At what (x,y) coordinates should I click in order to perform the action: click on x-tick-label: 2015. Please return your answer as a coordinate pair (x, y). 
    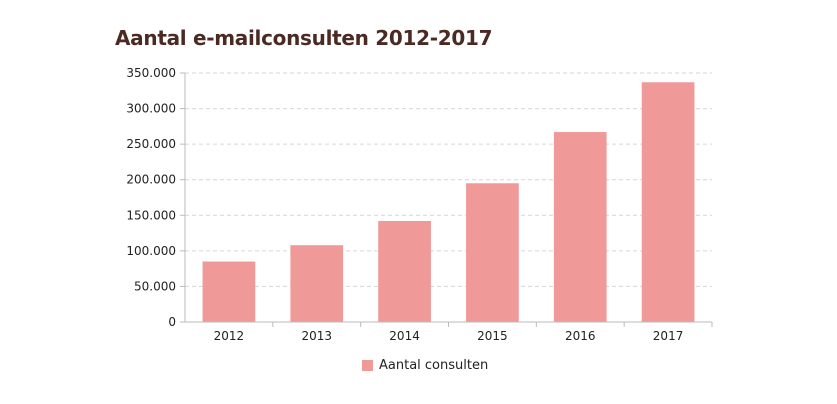
    Looking at the image, I should click on (492, 336).